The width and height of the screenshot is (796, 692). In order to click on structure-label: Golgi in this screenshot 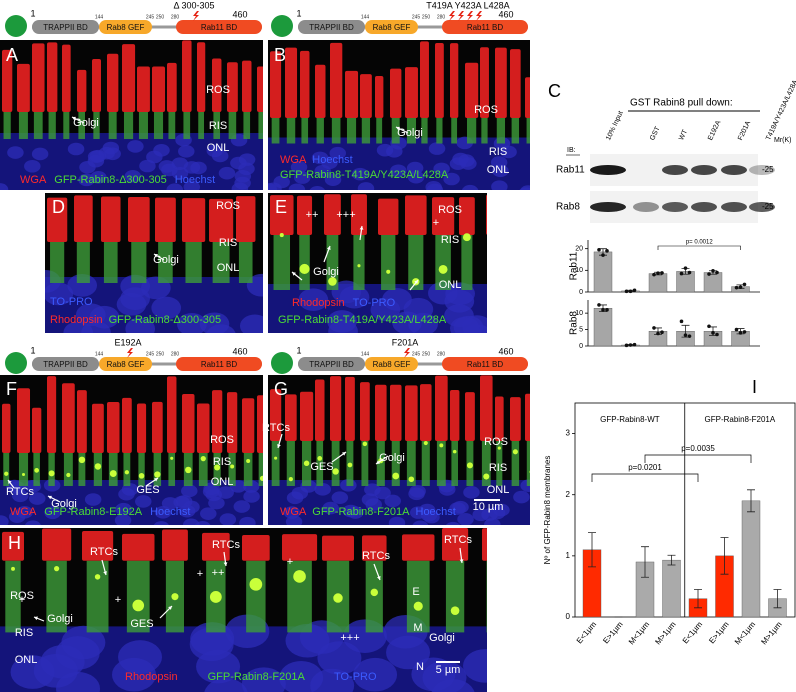, I will do `click(326, 272)`.